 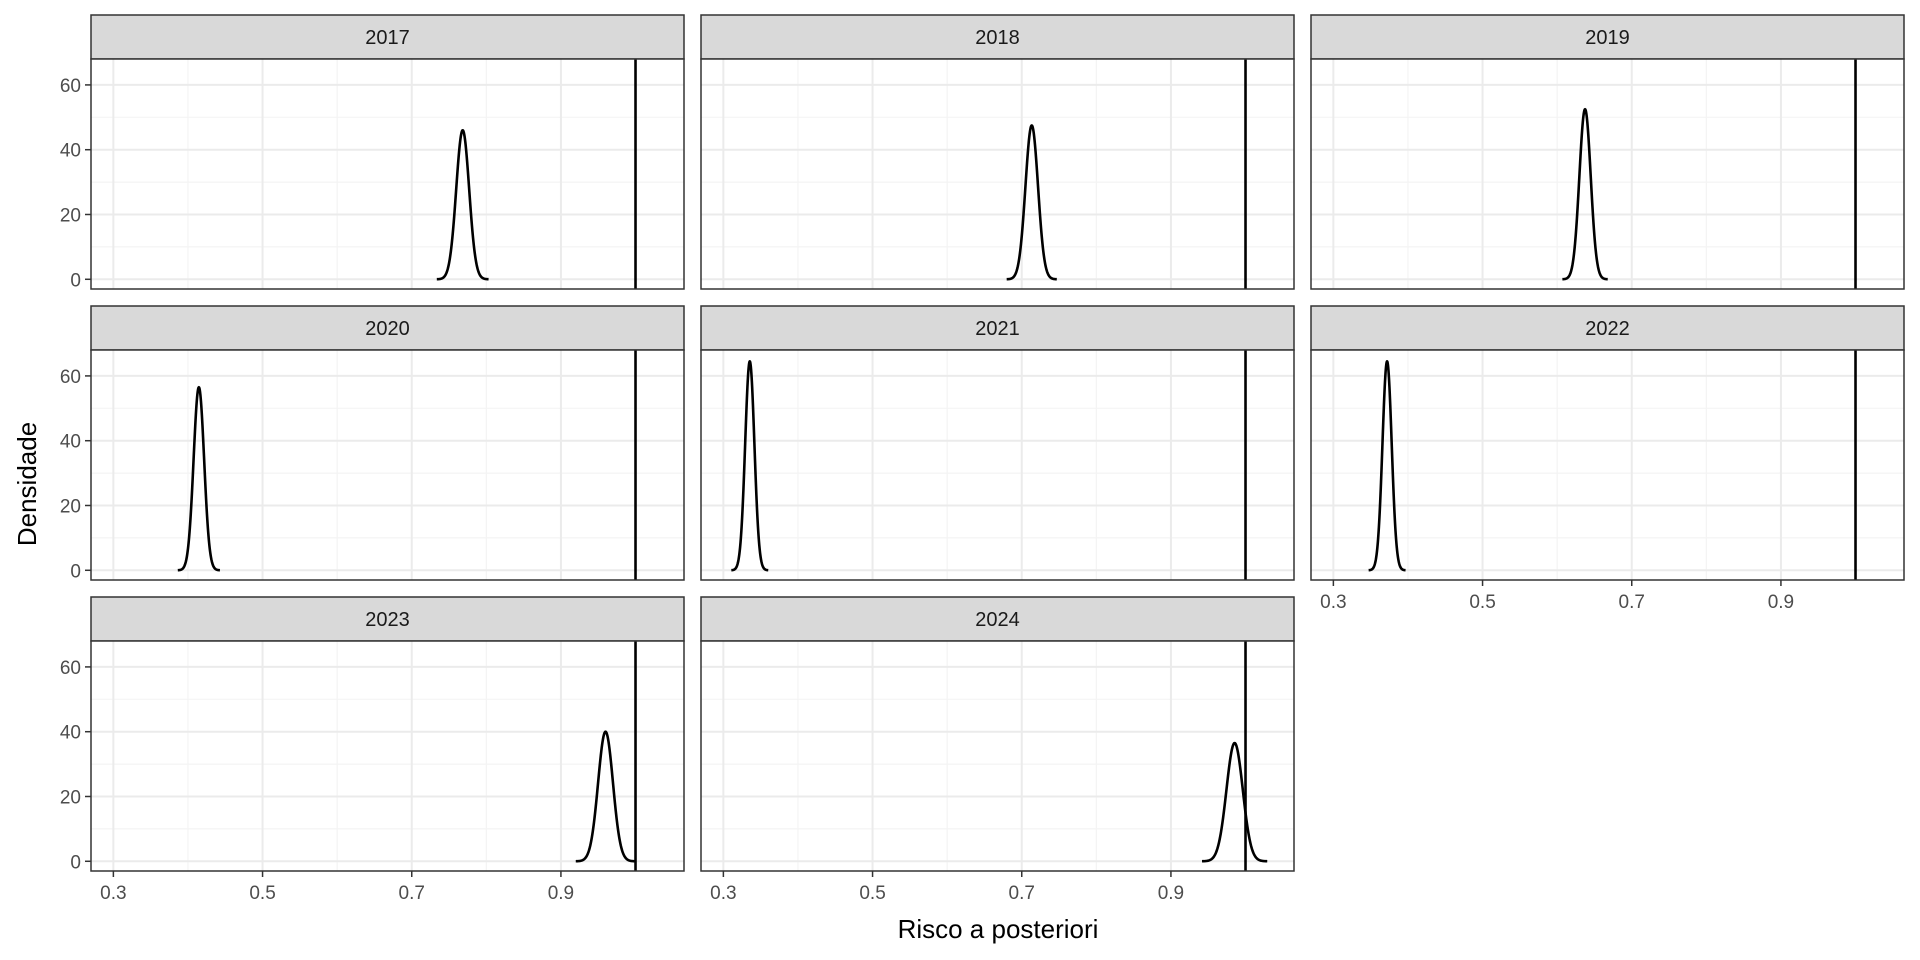 I want to click on facet-panel-2019: 2019, so click(x=1607, y=152).